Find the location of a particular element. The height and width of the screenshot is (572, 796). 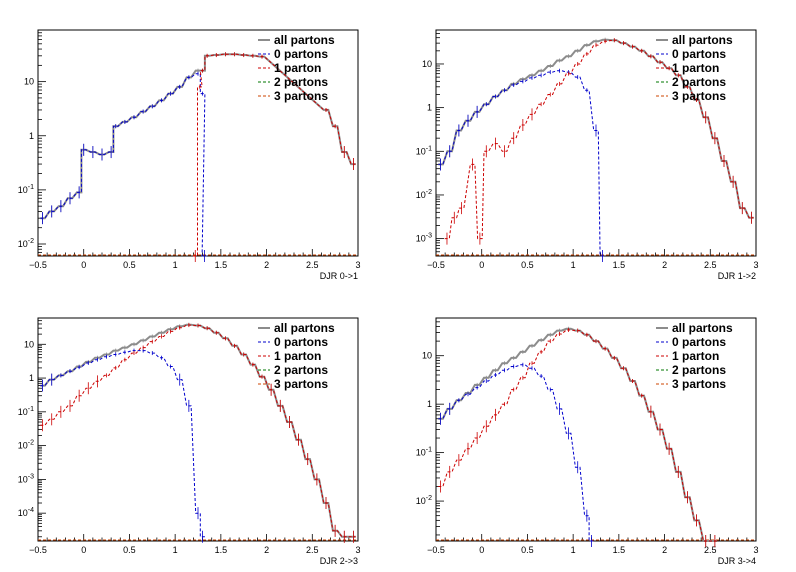

y-tick-label: 10⁻⁴ is located at coordinates (26, 512).